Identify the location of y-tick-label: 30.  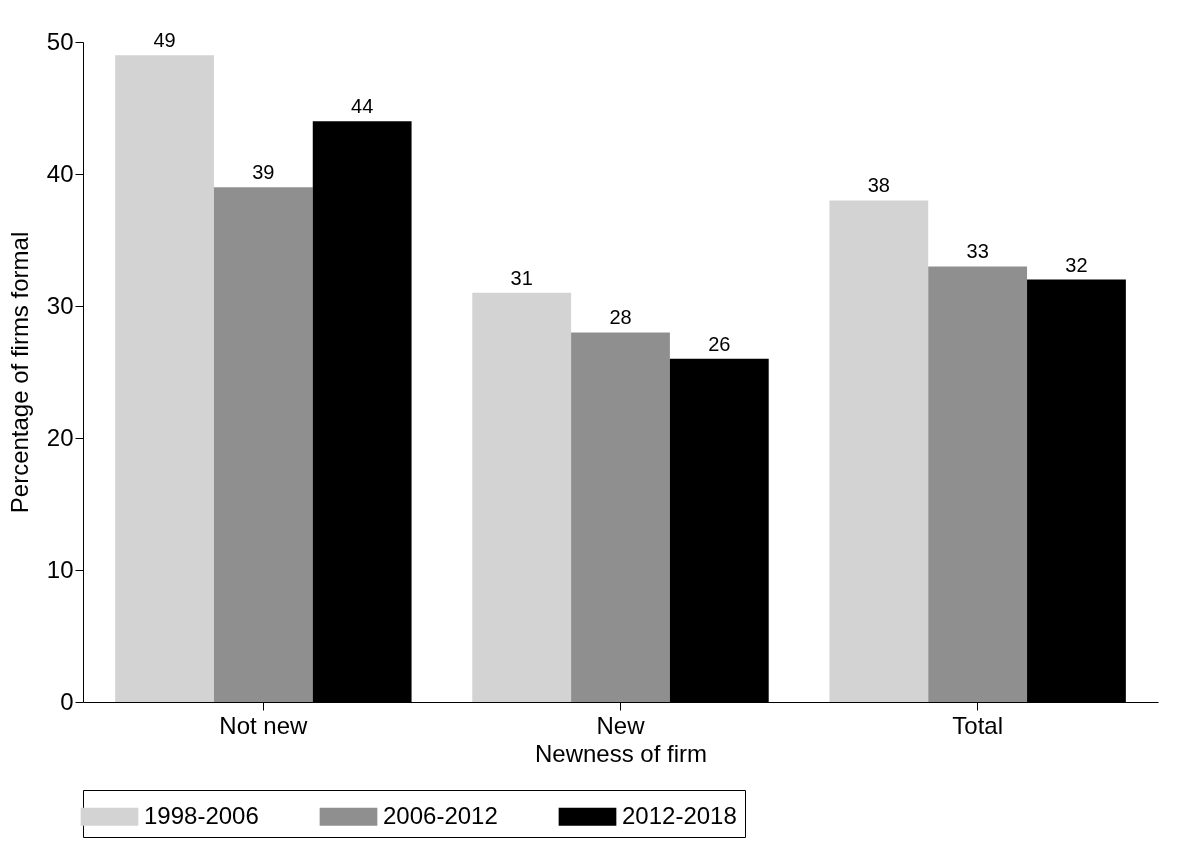
(60, 305).